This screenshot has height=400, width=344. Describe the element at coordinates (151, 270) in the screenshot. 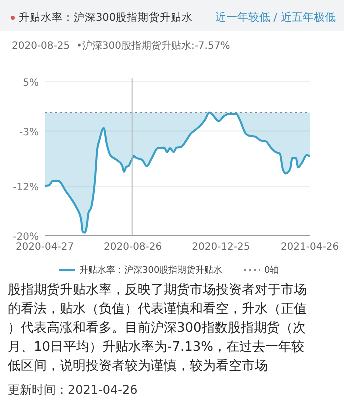

I see `legend-label: 升贴水率：沪深300股指期货升贴水` at that location.